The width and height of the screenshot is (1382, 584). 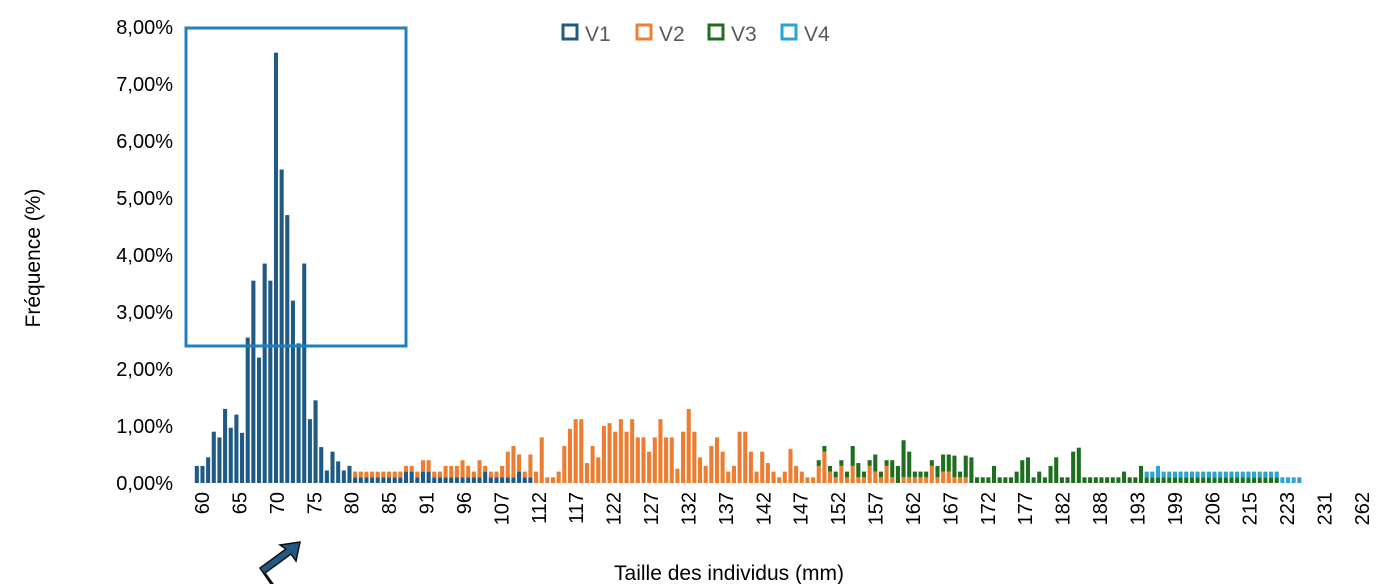 What do you see at coordinates (914, 508) in the screenshot?
I see `x-tick-label: 162` at bounding box center [914, 508].